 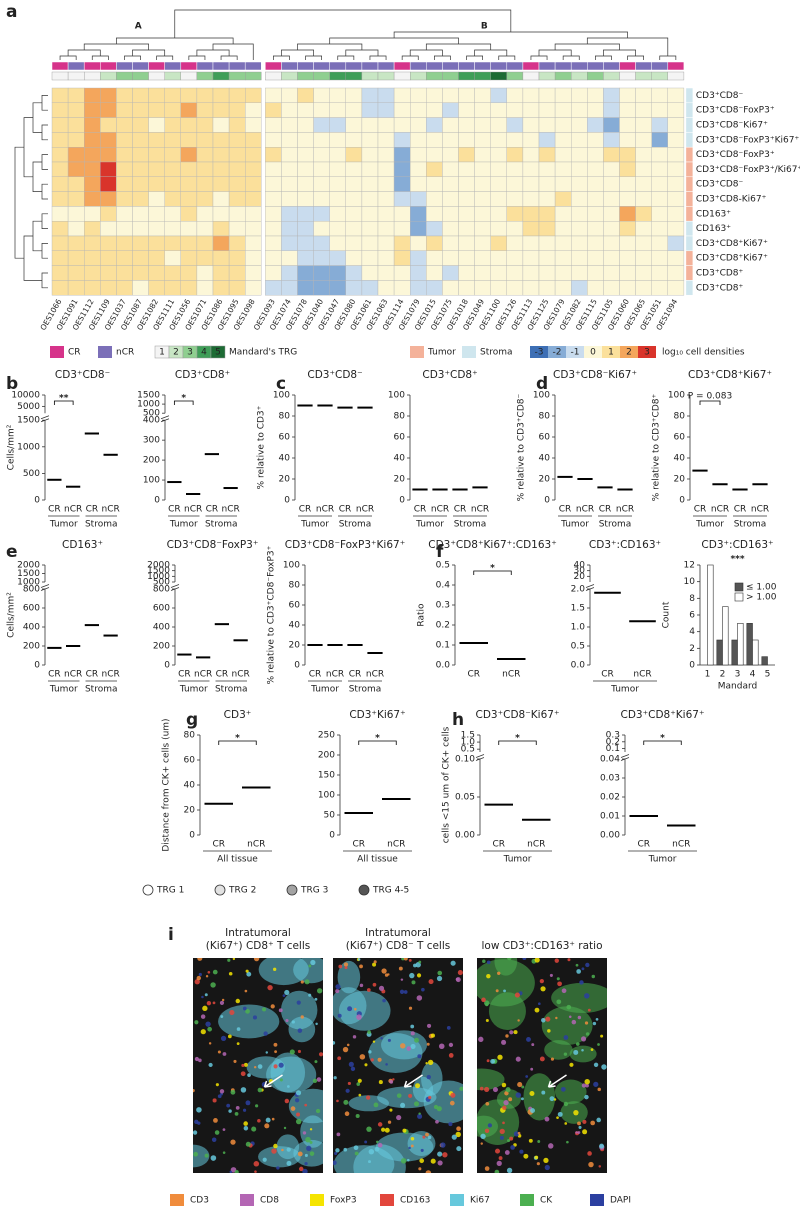 What do you see at coordinates (258, 1065) in the screenshot?
I see `micrograph` at bounding box center [258, 1065].